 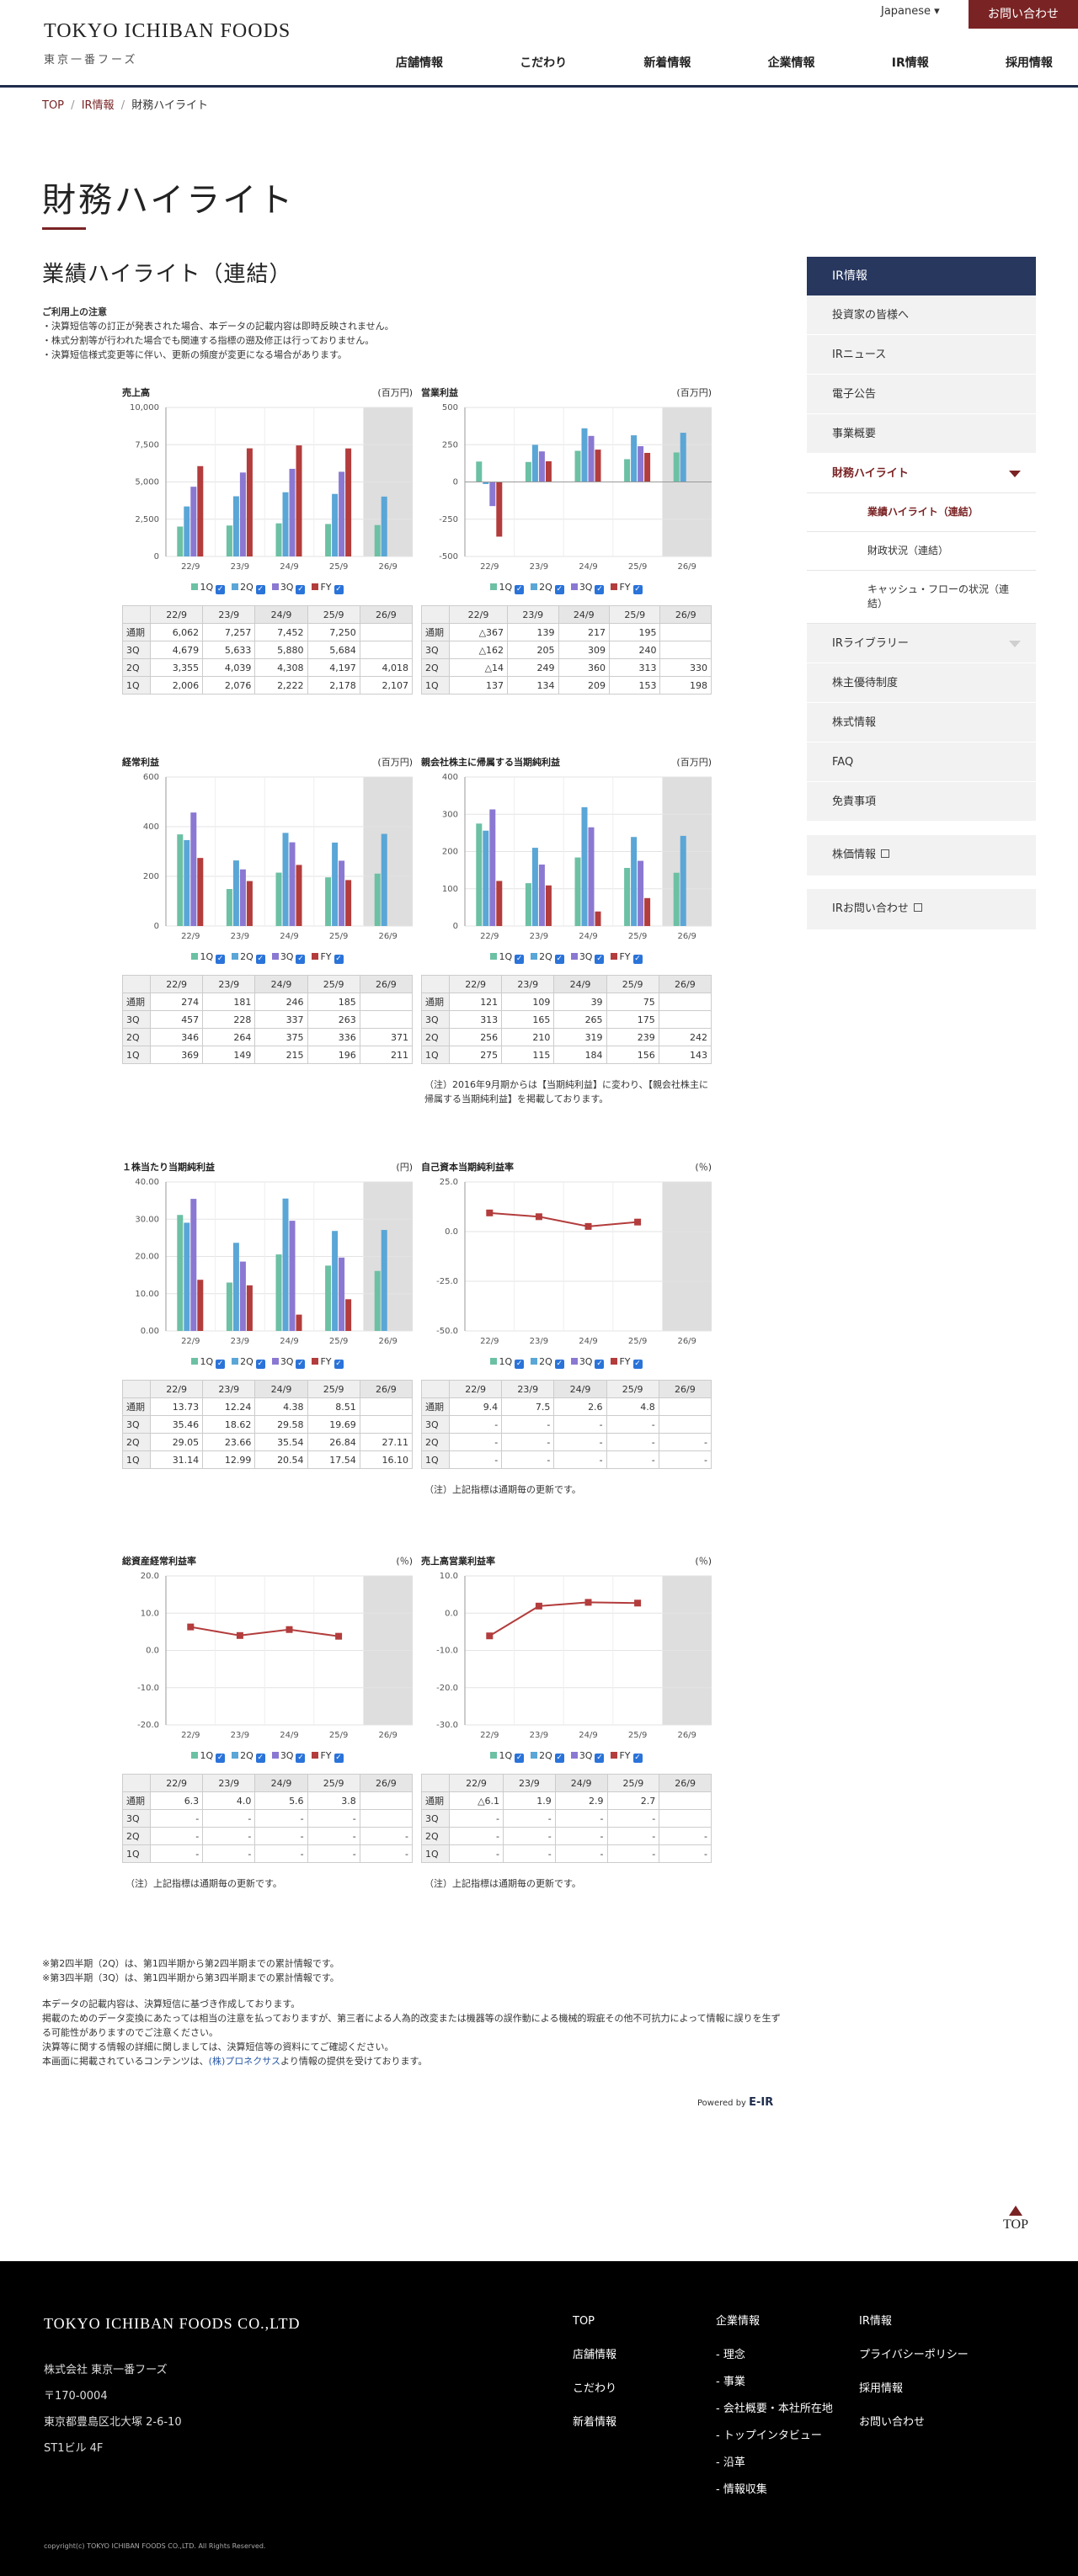 I want to click on footer-link-philosophy: - 理念, so click(x=730, y=2355).